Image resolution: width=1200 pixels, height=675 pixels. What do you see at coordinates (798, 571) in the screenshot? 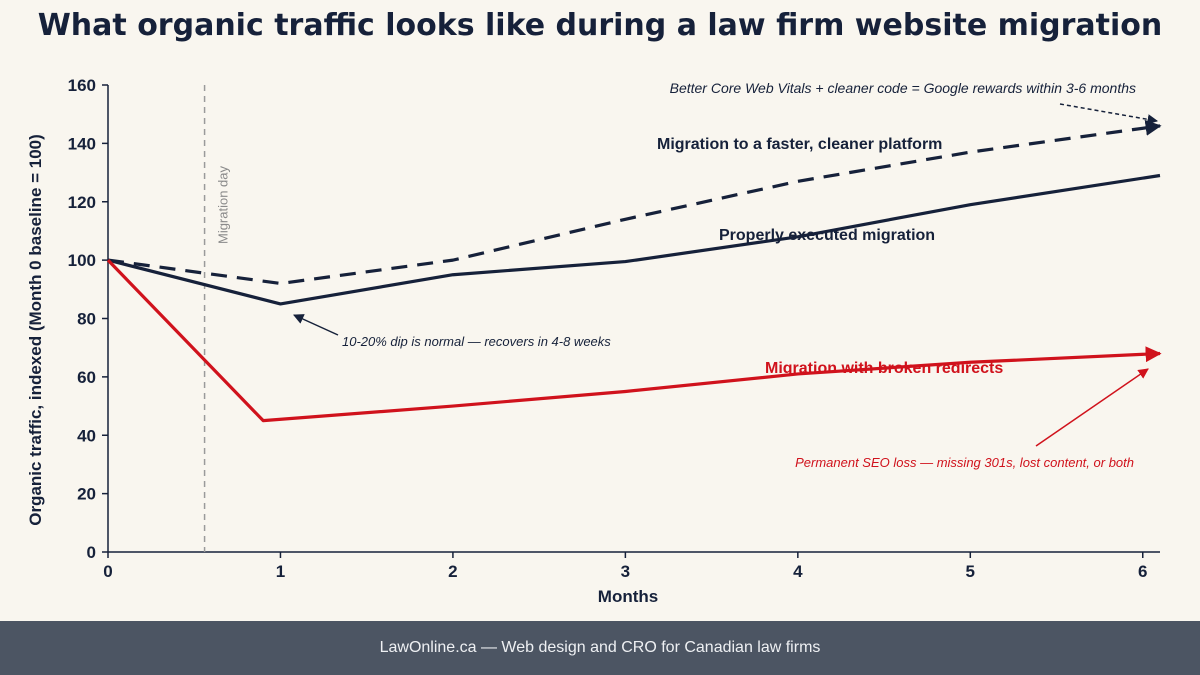
I see `x-tick-label: 4` at bounding box center [798, 571].